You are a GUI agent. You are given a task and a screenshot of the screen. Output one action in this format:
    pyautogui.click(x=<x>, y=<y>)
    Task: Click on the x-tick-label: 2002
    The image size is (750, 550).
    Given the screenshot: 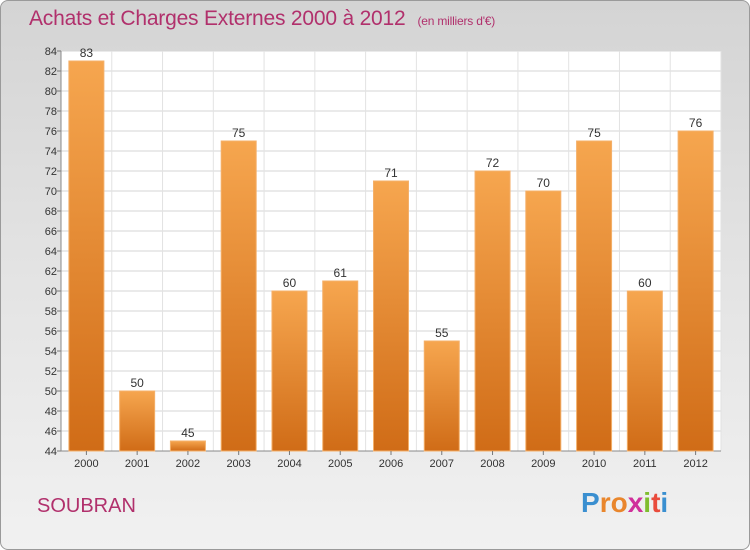 What is the action you would take?
    pyautogui.click(x=188, y=464)
    